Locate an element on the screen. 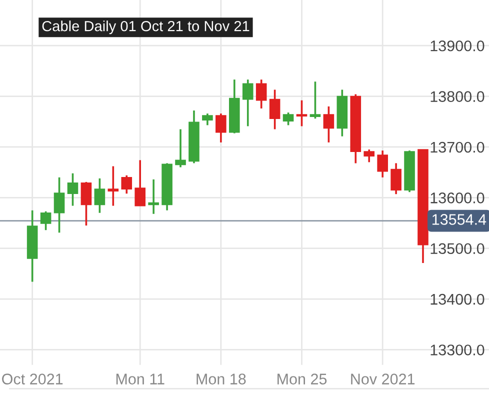 The width and height of the screenshot is (489, 418). y-tick-label: 13300.0 is located at coordinates (457, 350).